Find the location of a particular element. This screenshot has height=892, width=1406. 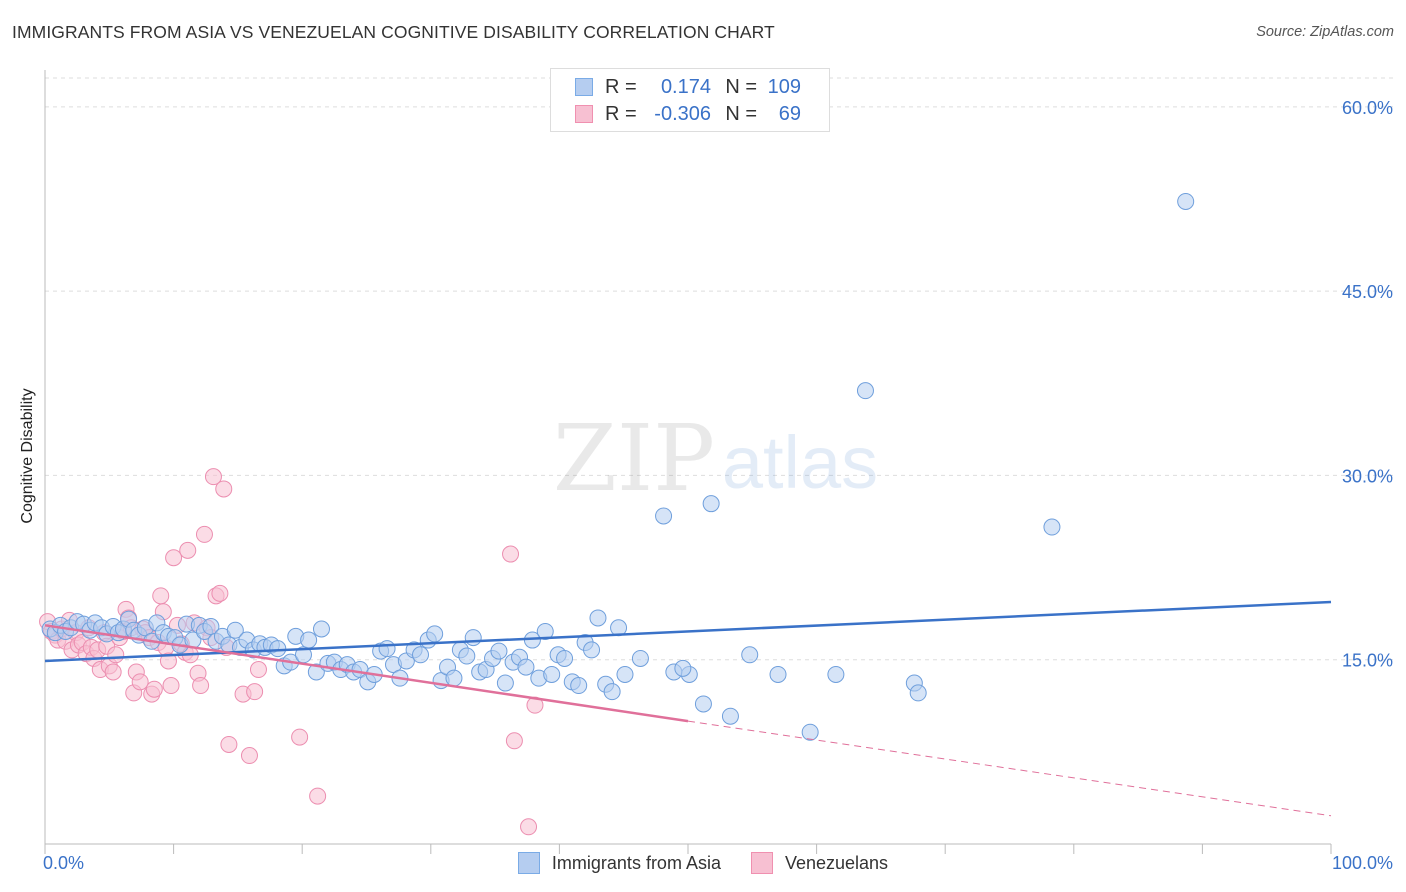

legend-row-venezuelans: R = -0.306 N = 69 is located at coordinates (688, 114).